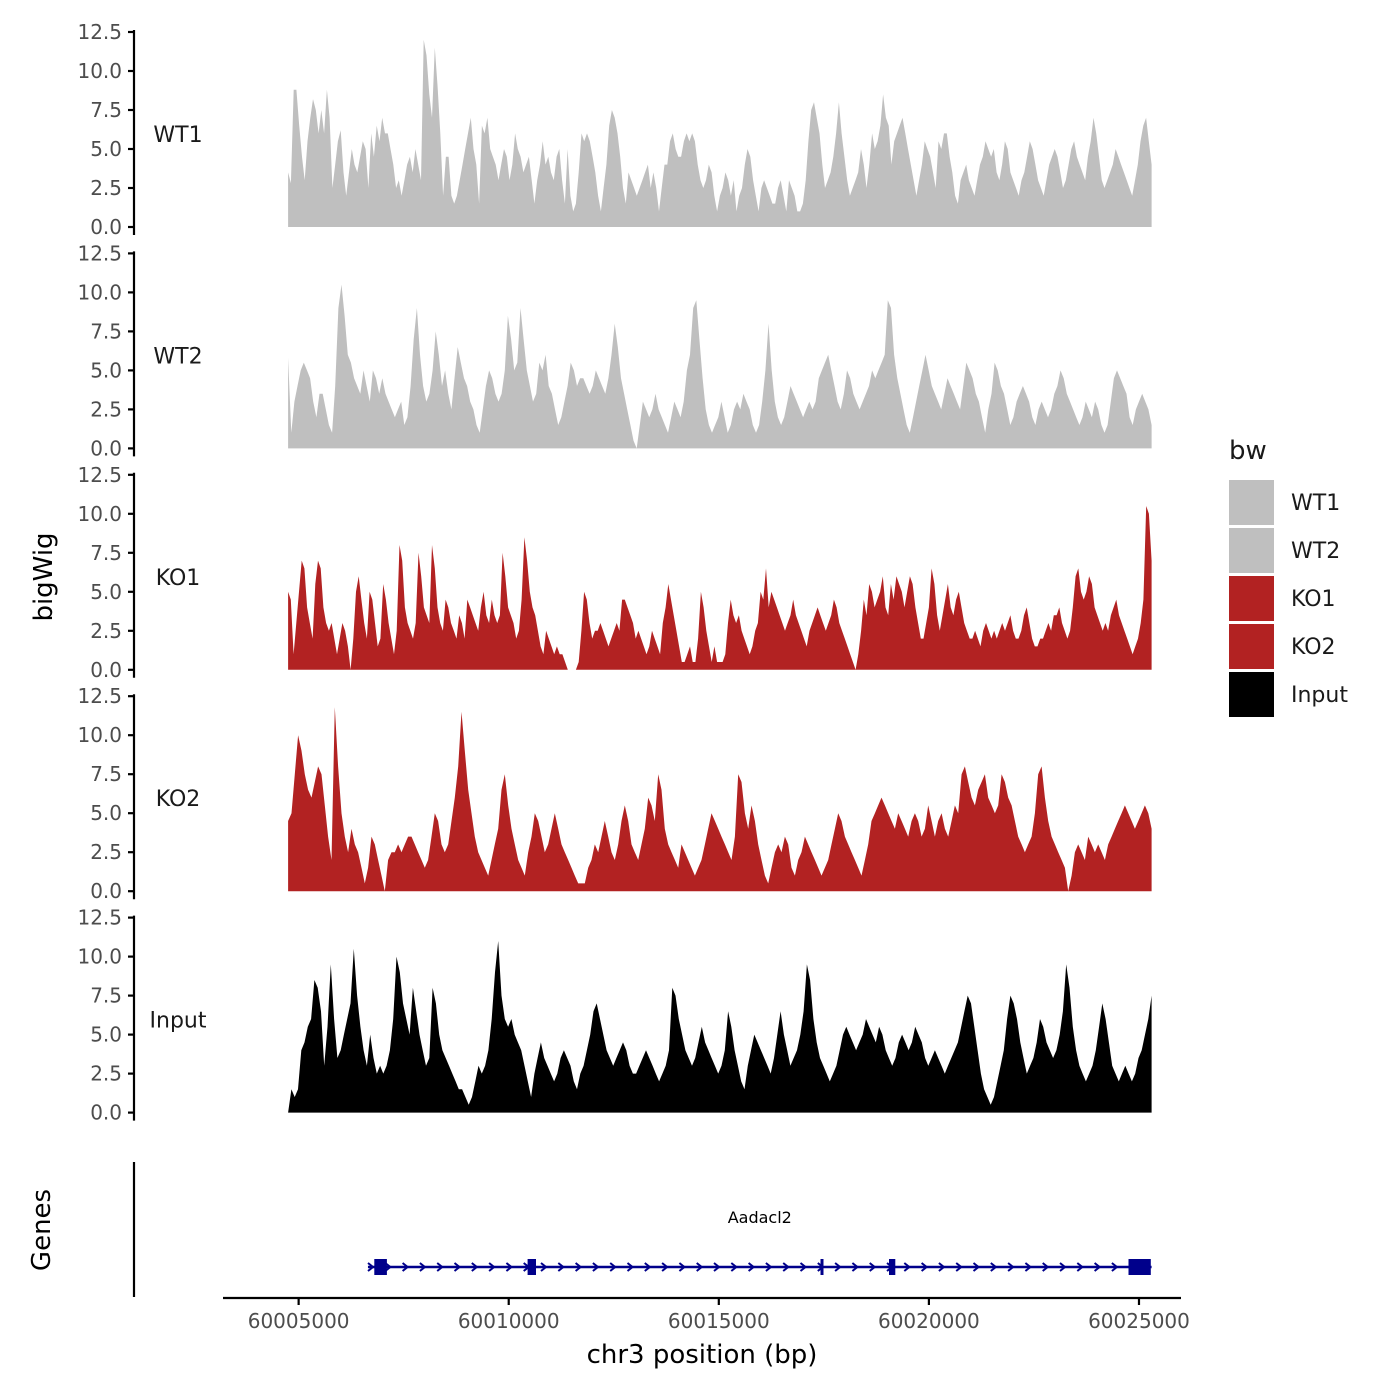  Describe the element at coordinates (759, 1267) in the screenshot. I see `gene-model` at that location.